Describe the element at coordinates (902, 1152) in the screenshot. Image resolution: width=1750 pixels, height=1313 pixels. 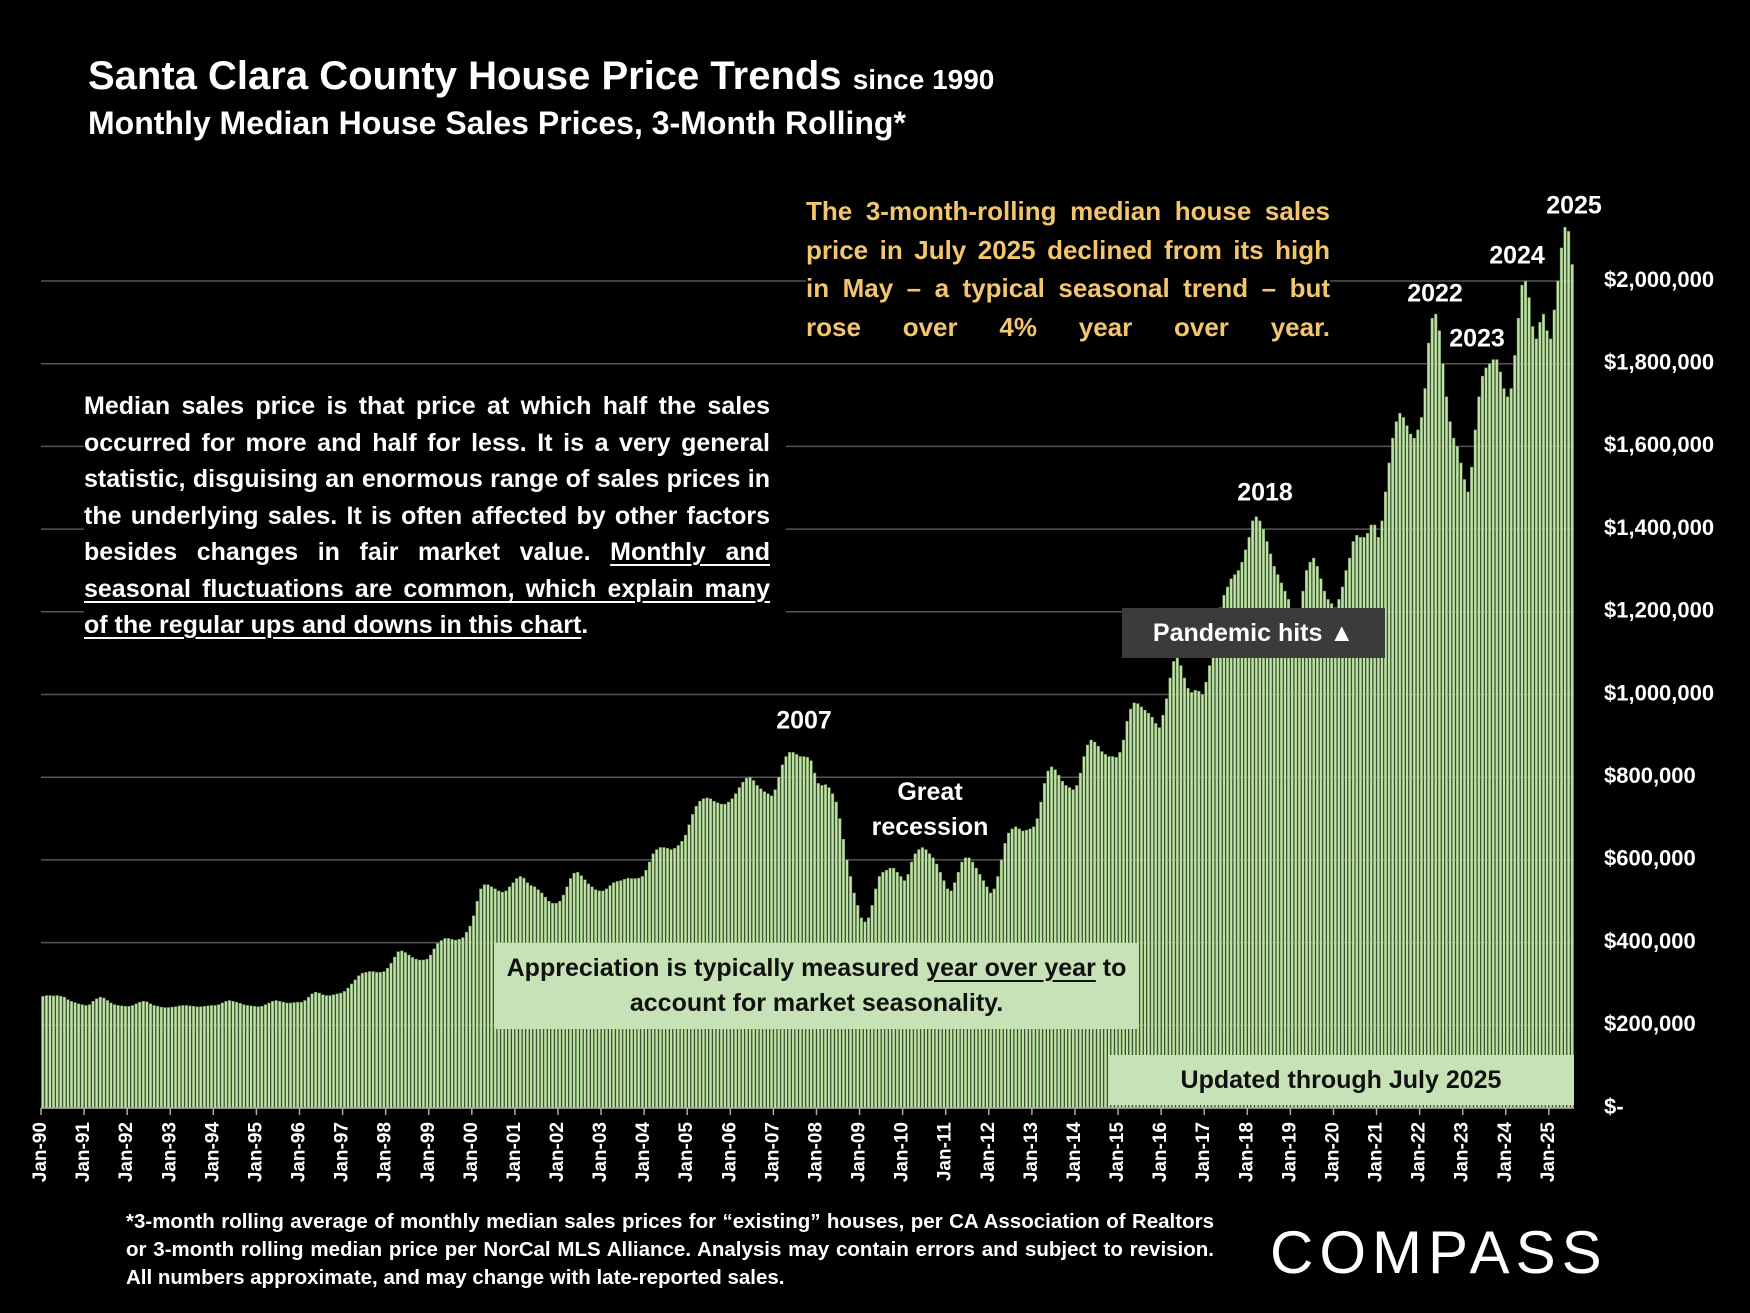
I see `x-tick-label: Jan-10` at that location.